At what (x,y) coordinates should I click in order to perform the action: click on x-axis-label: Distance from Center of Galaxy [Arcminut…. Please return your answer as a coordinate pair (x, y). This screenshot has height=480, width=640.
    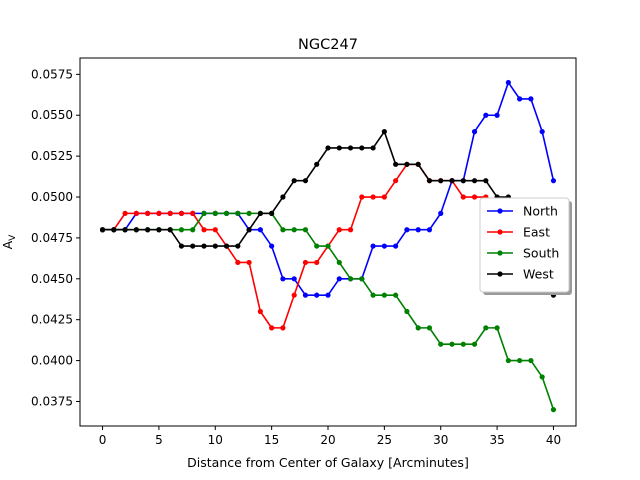
    Looking at the image, I should click on (328, 462).